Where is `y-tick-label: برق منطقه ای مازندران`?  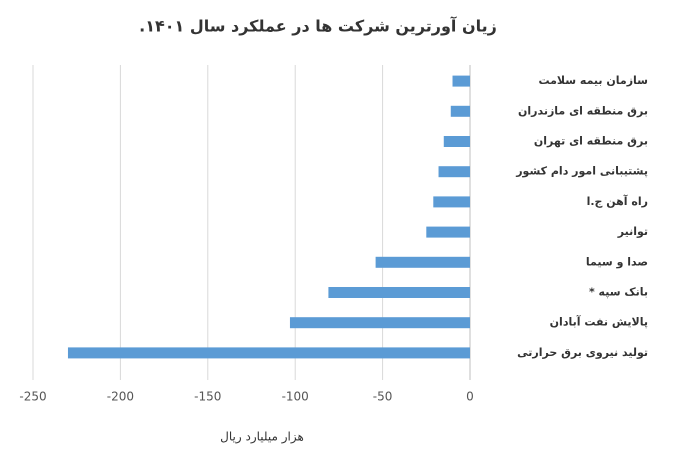
y-tick-label: برق منطقه ای مازندران is located at coordinates (583, 110).